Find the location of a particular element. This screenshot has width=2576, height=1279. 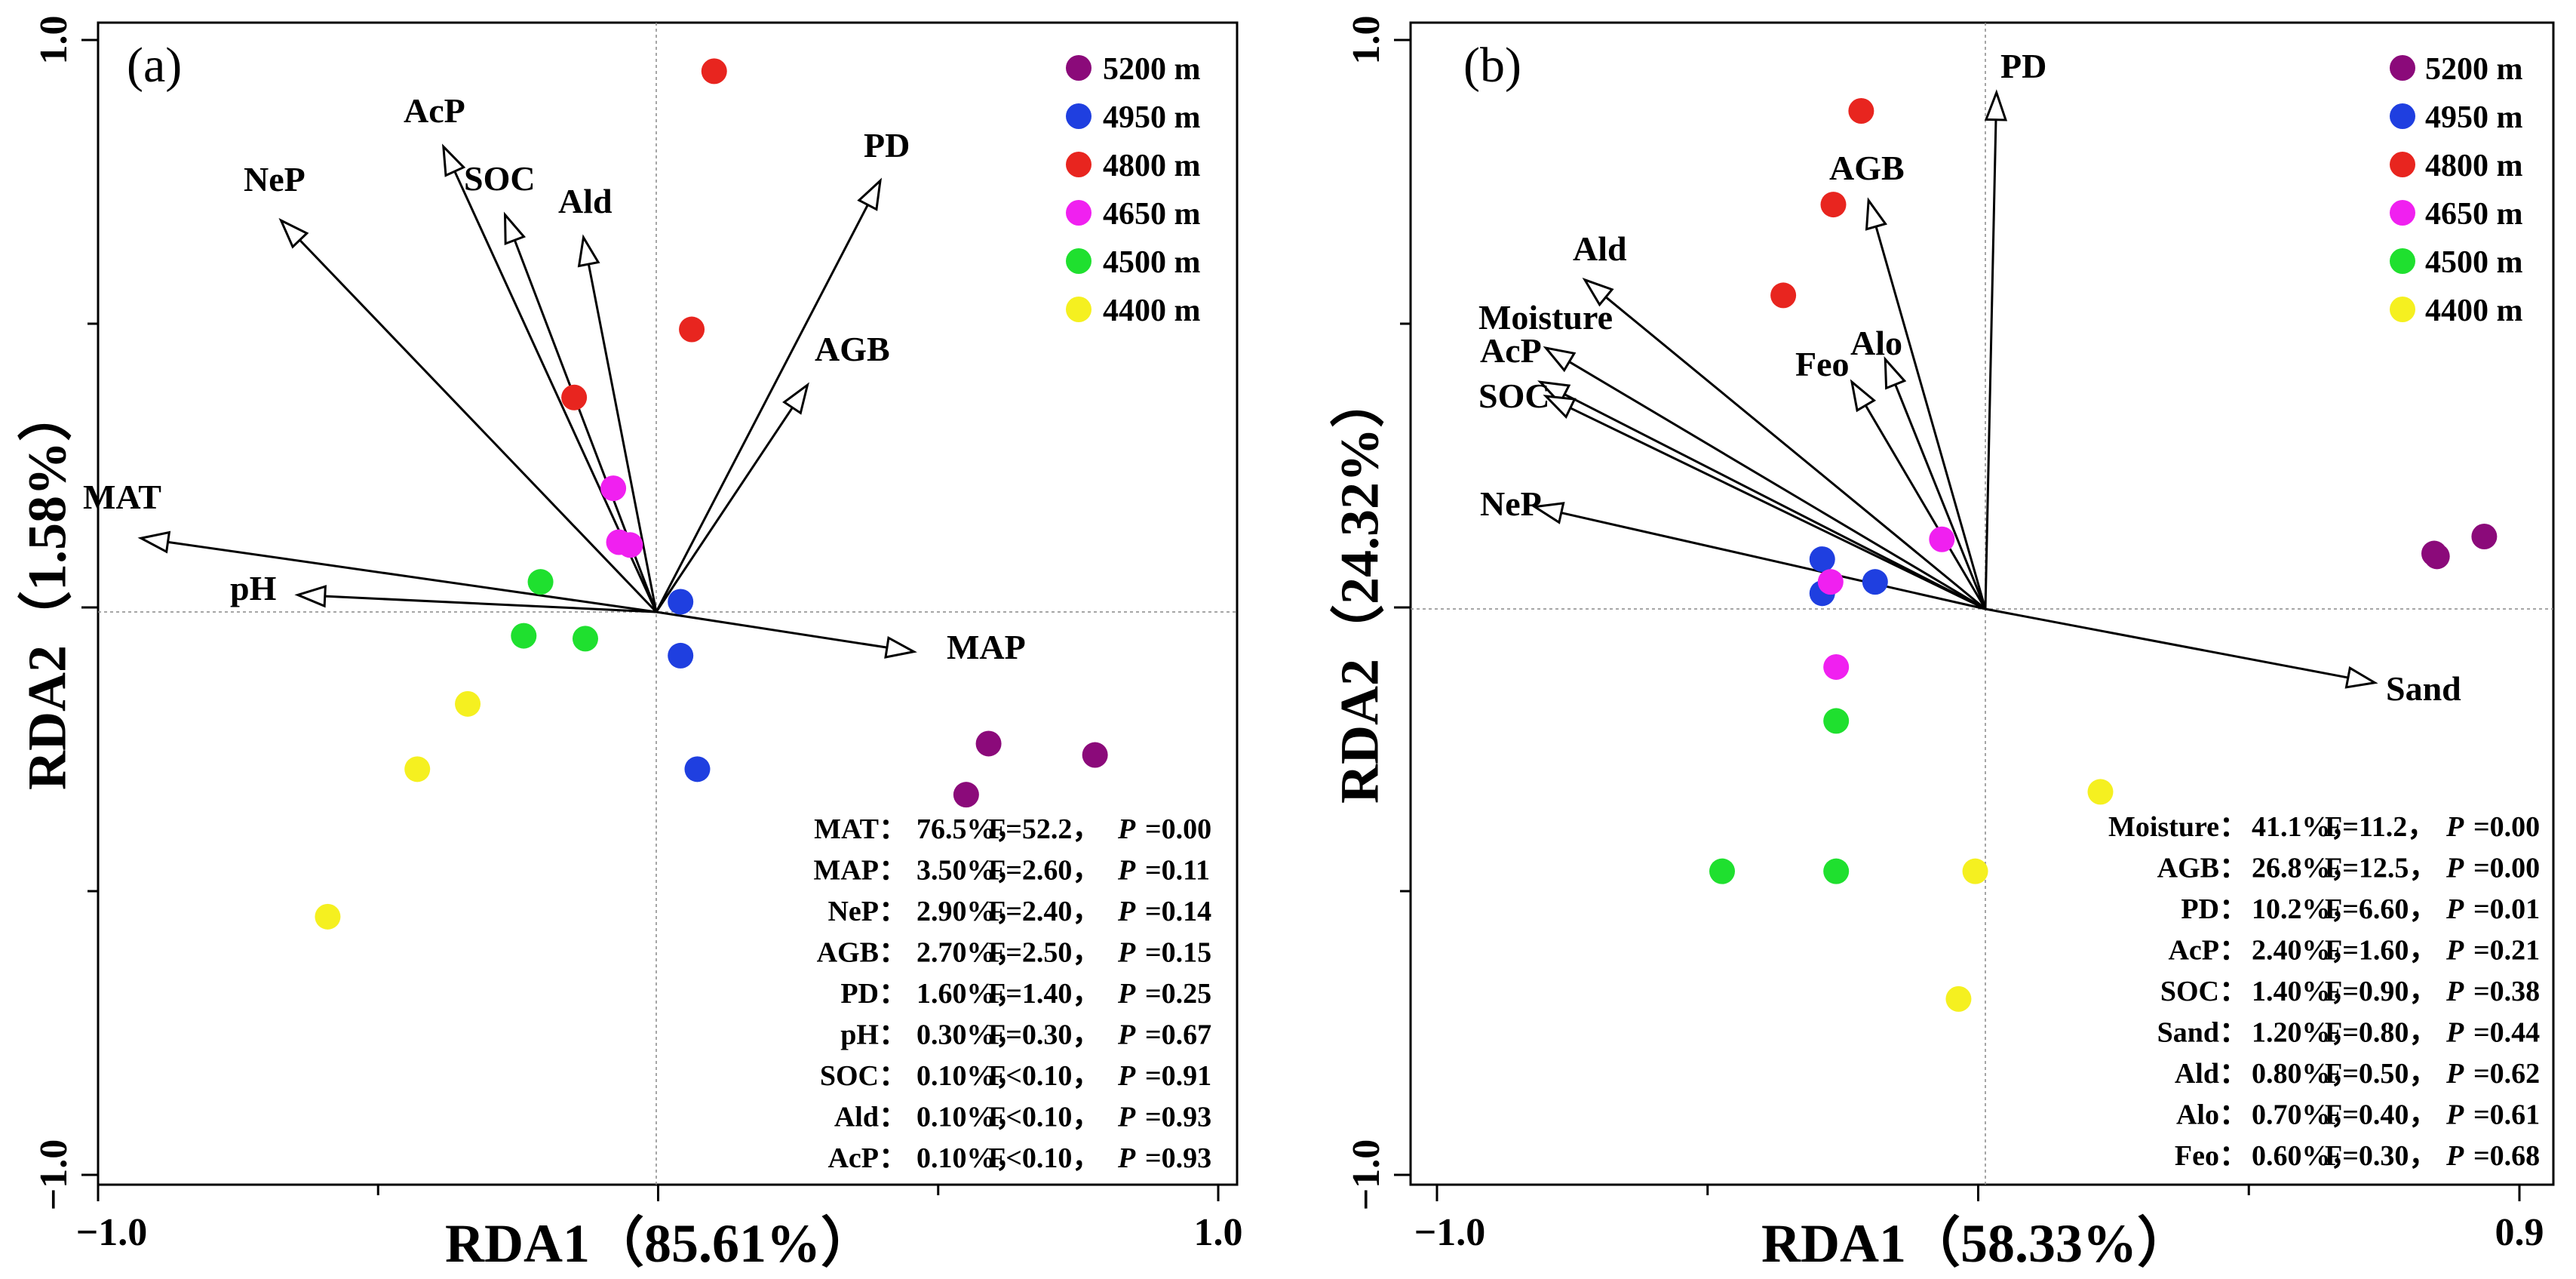

vector-label-ph: pH is located at coordinates (253, 588).